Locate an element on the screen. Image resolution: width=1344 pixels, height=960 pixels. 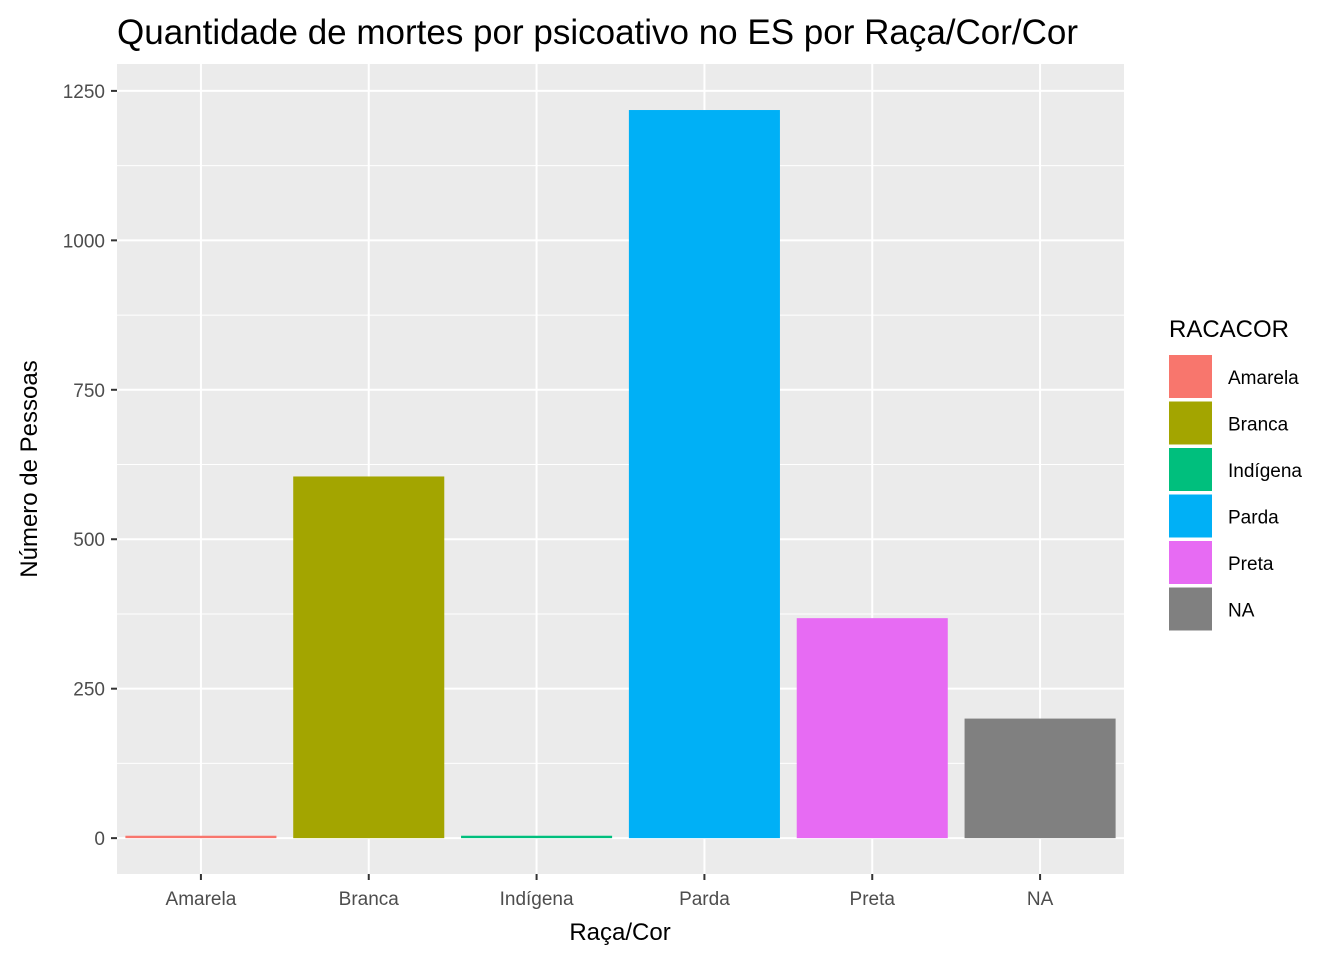
legend-label: Branca is located at coordinates (1258, 425).